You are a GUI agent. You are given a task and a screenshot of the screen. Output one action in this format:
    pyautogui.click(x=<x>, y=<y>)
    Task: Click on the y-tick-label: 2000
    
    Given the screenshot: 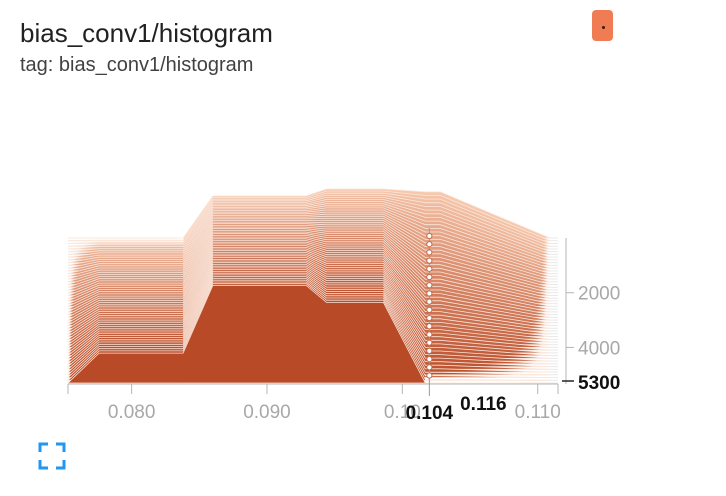 What is the action you would take?
    pyautogui.click(x=599, y=294)
    